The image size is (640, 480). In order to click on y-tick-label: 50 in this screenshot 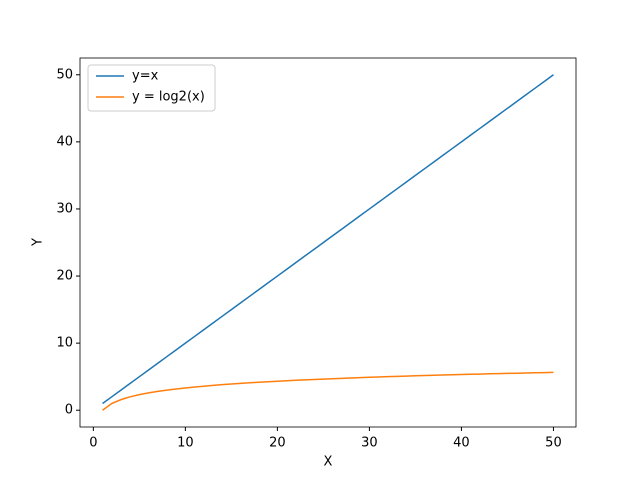, I will do `click(64, 74)`.